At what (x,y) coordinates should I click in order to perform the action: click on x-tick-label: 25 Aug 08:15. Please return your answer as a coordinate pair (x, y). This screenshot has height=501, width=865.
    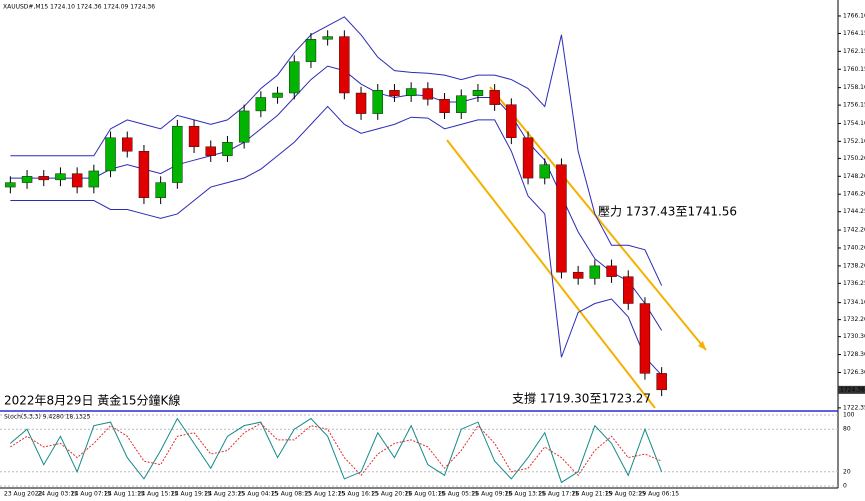
    Looking at the image, I should click on (291, 494).